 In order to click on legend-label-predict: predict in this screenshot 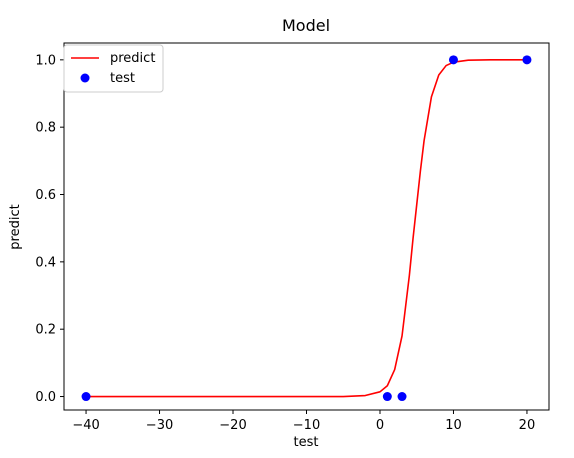, I will do `click(132, 58)`.